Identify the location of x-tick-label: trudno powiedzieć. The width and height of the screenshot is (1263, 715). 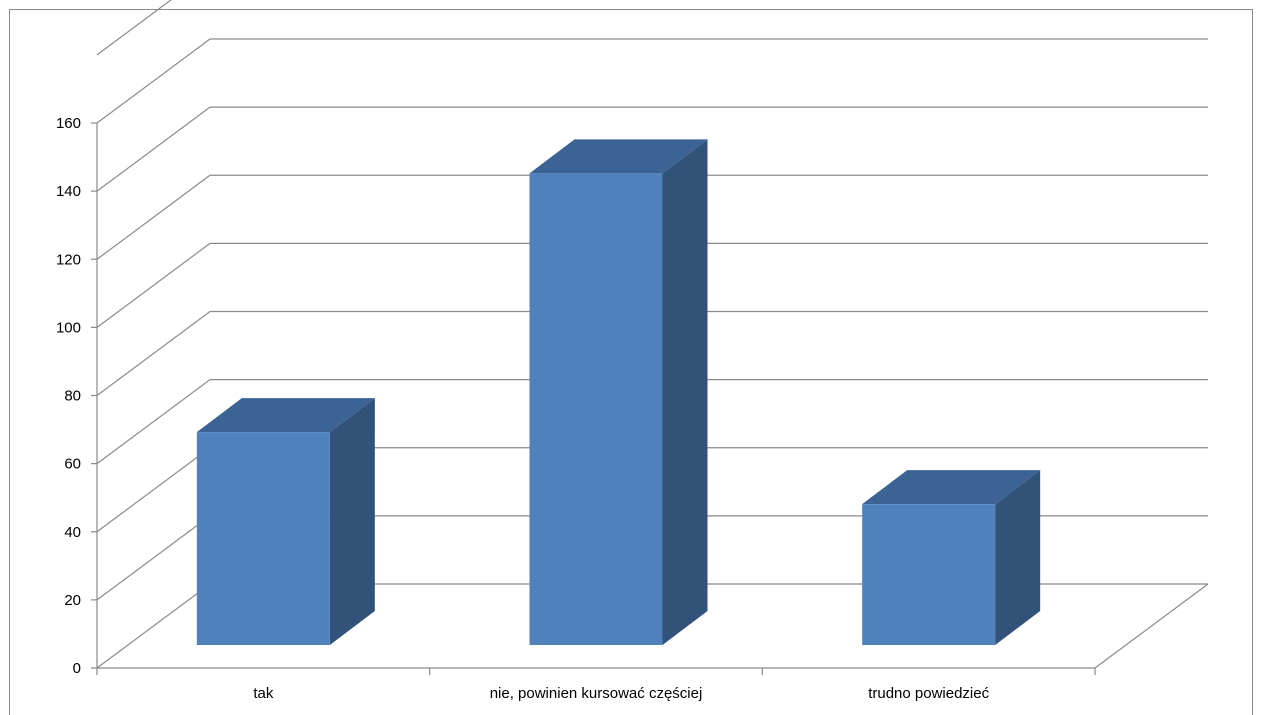
(928, 693).